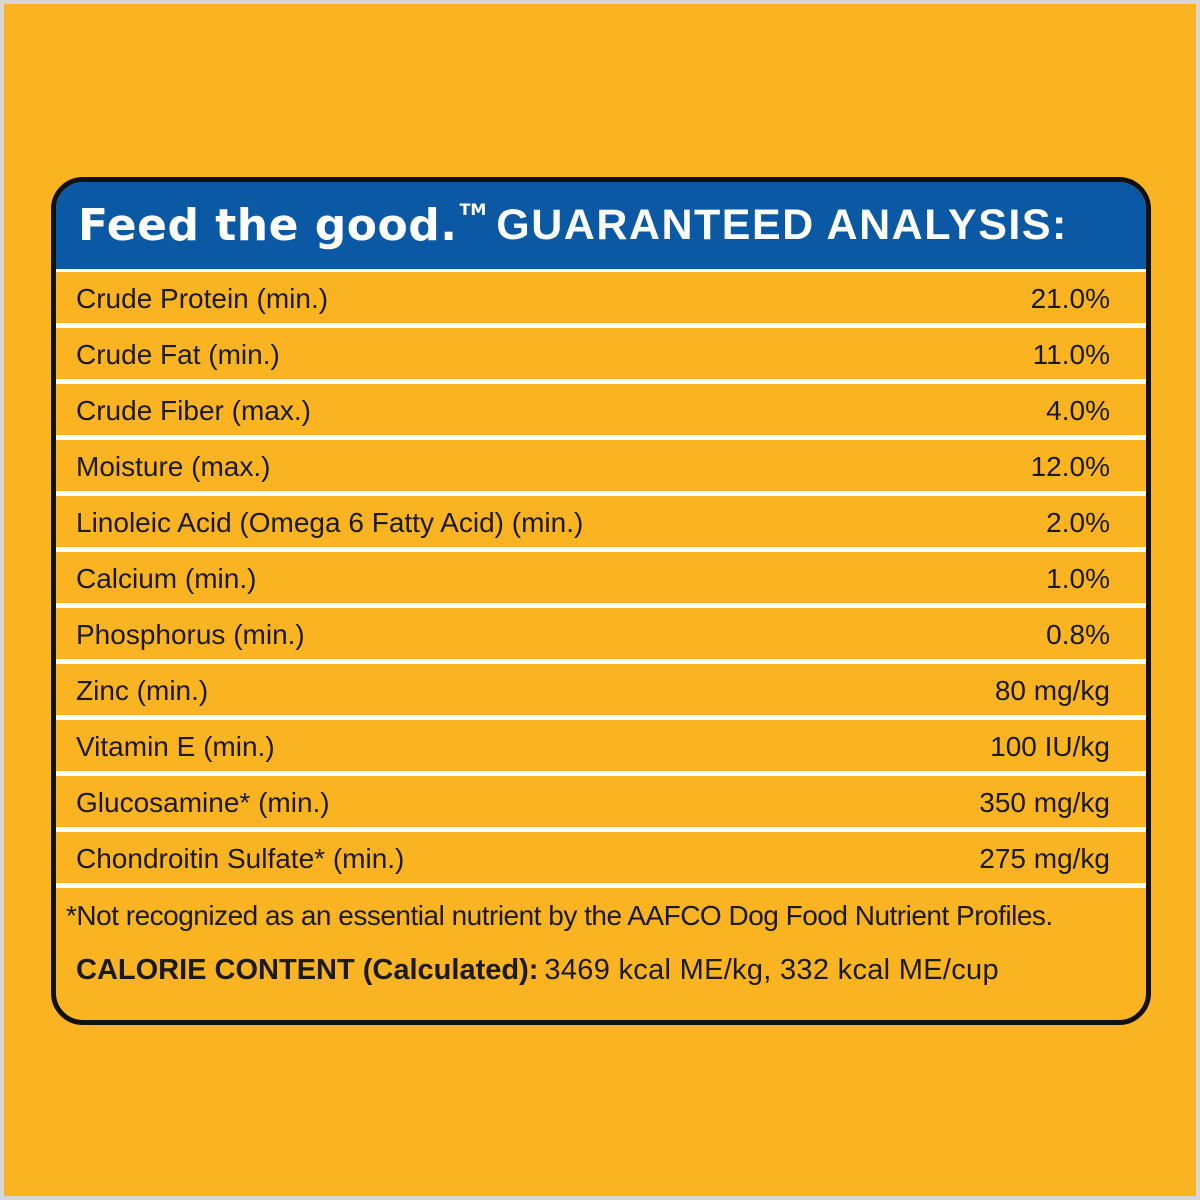 This screenshot has height=1200, width=1200. Describe the element at coordinates (175, 746) in the screenshot. I see `nutrient-label: Vitamin E (min.)` at that location.